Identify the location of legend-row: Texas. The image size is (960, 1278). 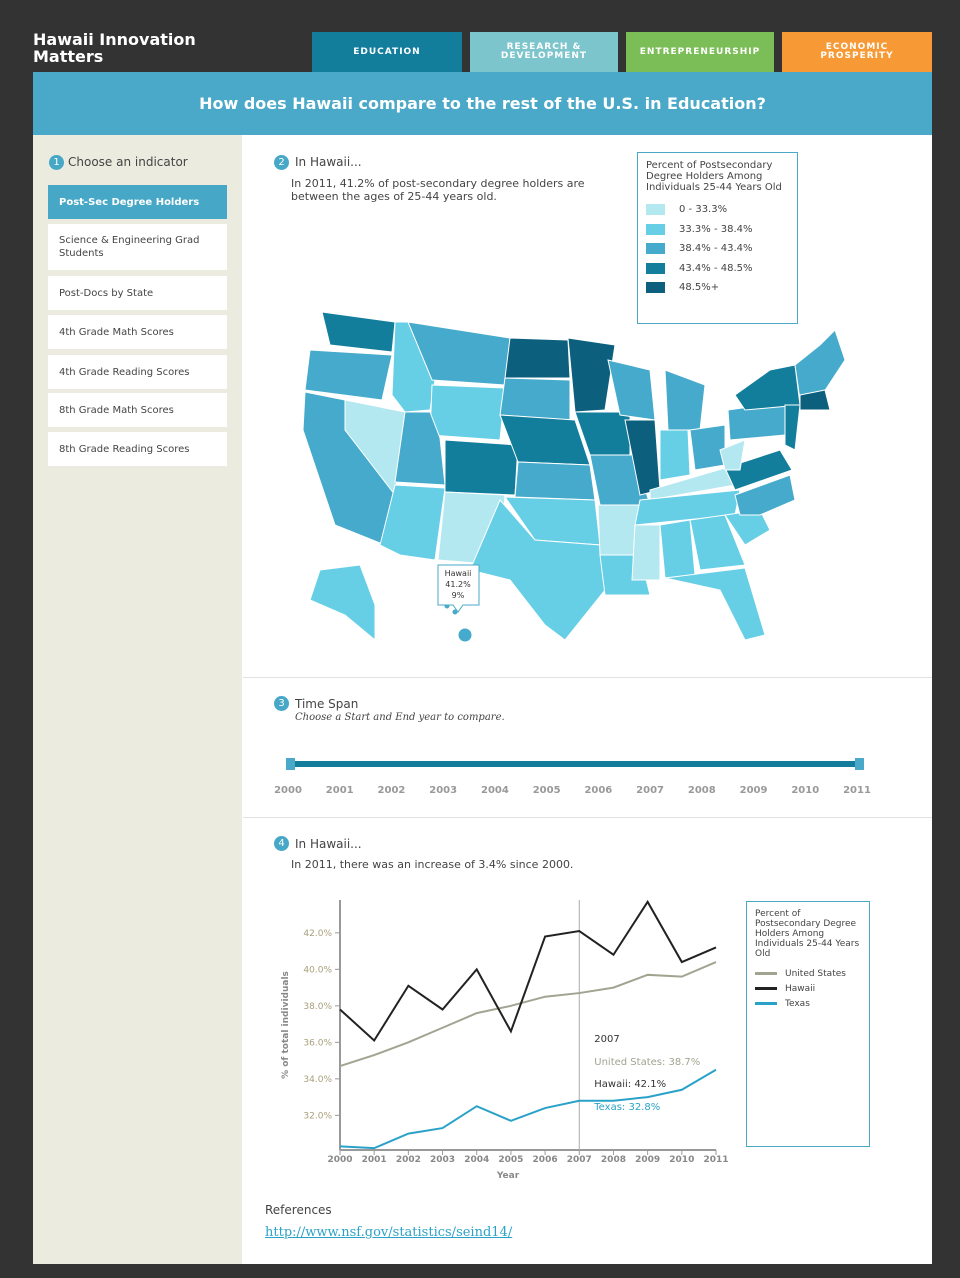
(812, 1003).